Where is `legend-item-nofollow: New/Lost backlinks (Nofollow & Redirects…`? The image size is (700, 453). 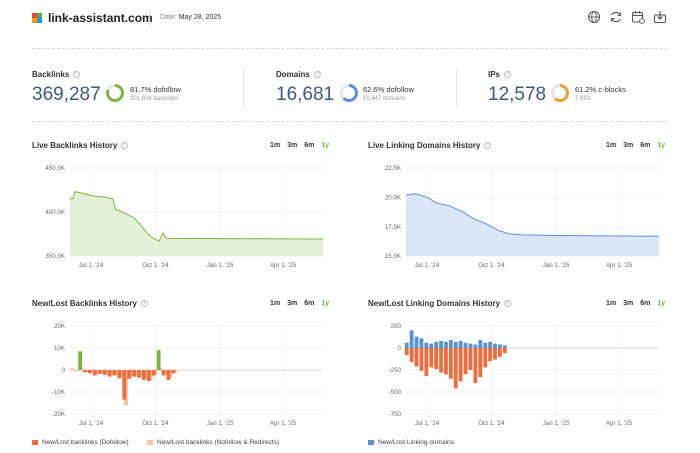
legend-item-nofollow: New/Lost backlinks (Nofollow & Redirects… is located at coordinates (213, 442).